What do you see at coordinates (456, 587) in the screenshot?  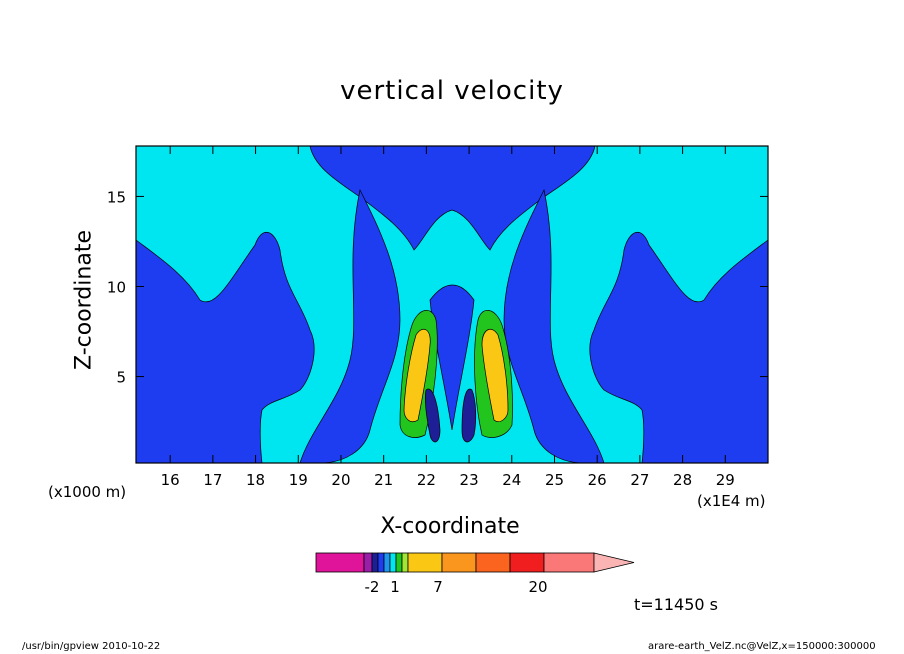 I see `colorbar-labels: -2 1 7 20` at bounding box center [456, 587].